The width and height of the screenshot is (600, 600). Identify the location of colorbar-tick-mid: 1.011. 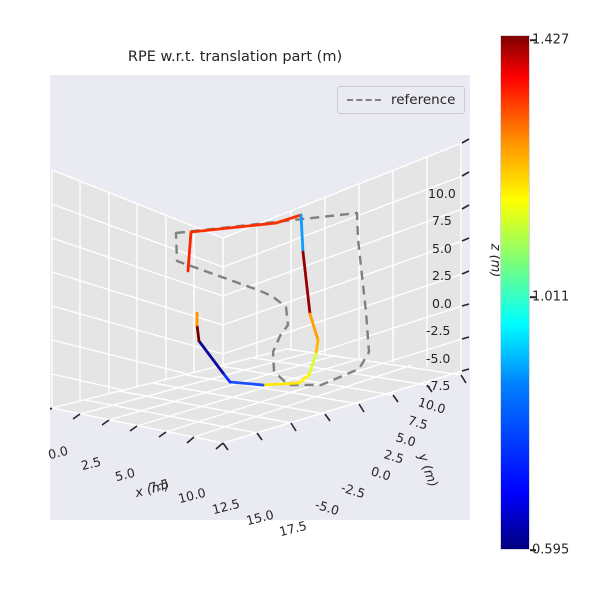
(551, 297).